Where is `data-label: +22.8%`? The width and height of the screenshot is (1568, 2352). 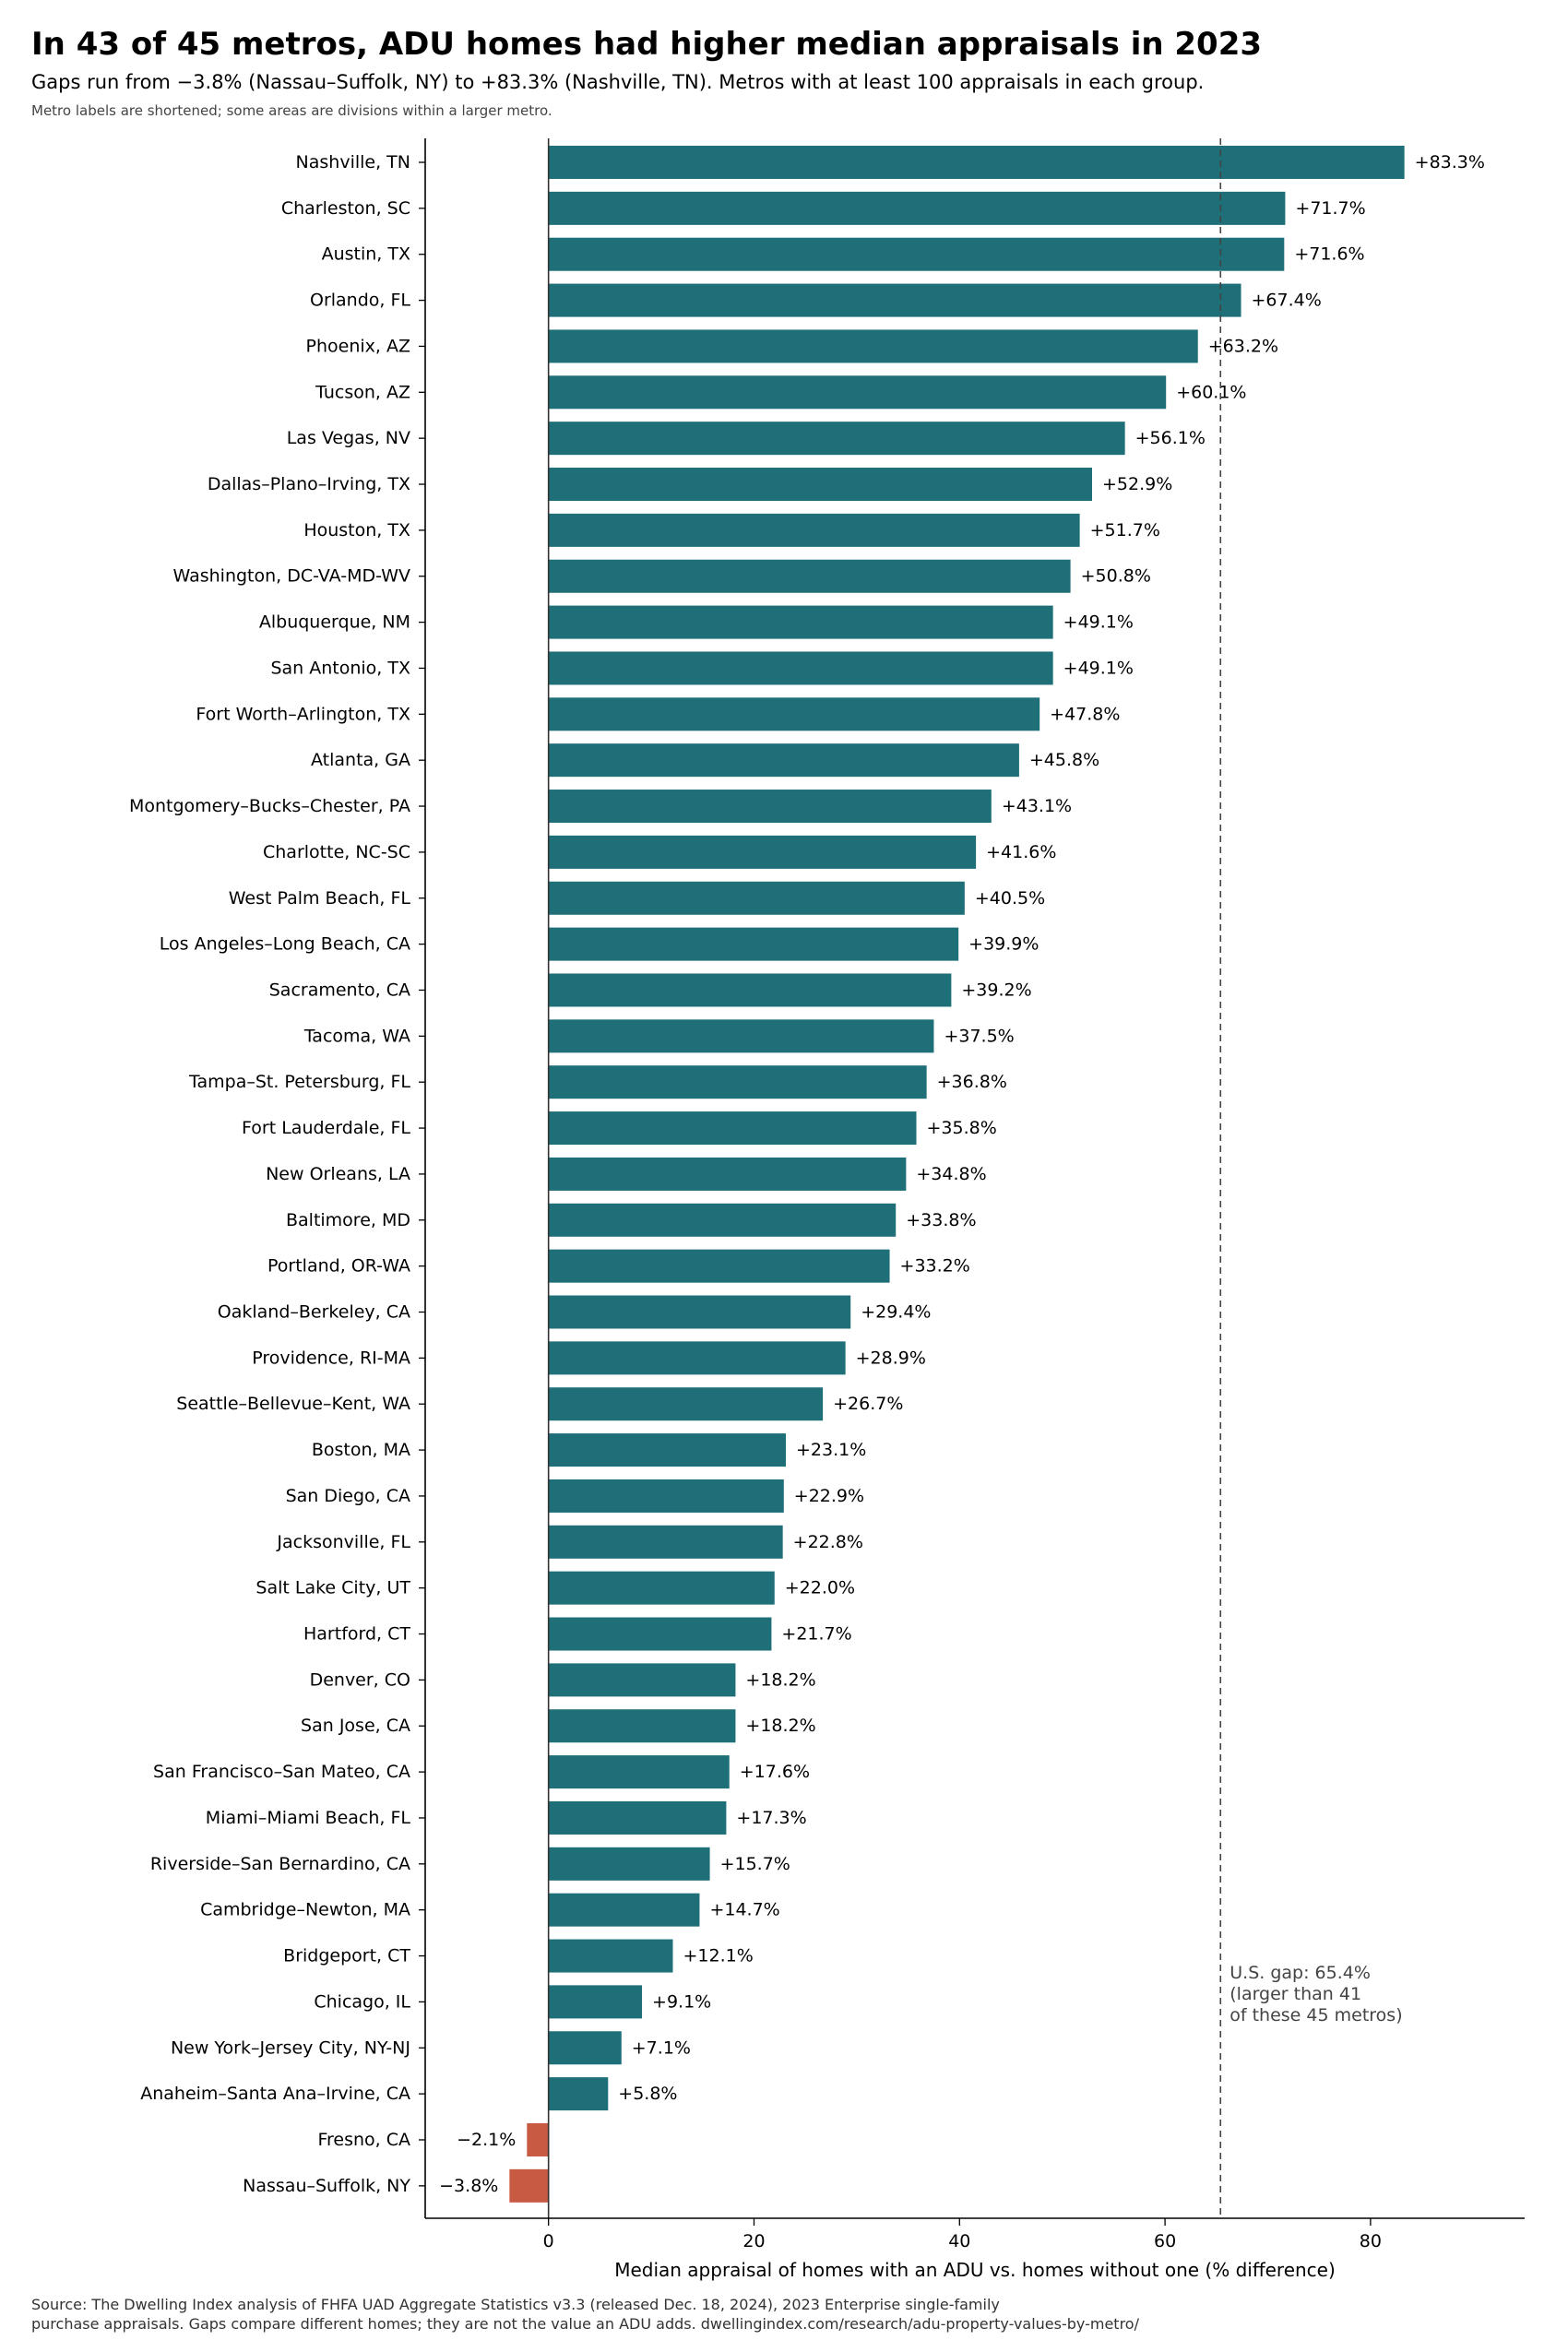 data-label: +22.8% is located at coordinates (828, 1542).